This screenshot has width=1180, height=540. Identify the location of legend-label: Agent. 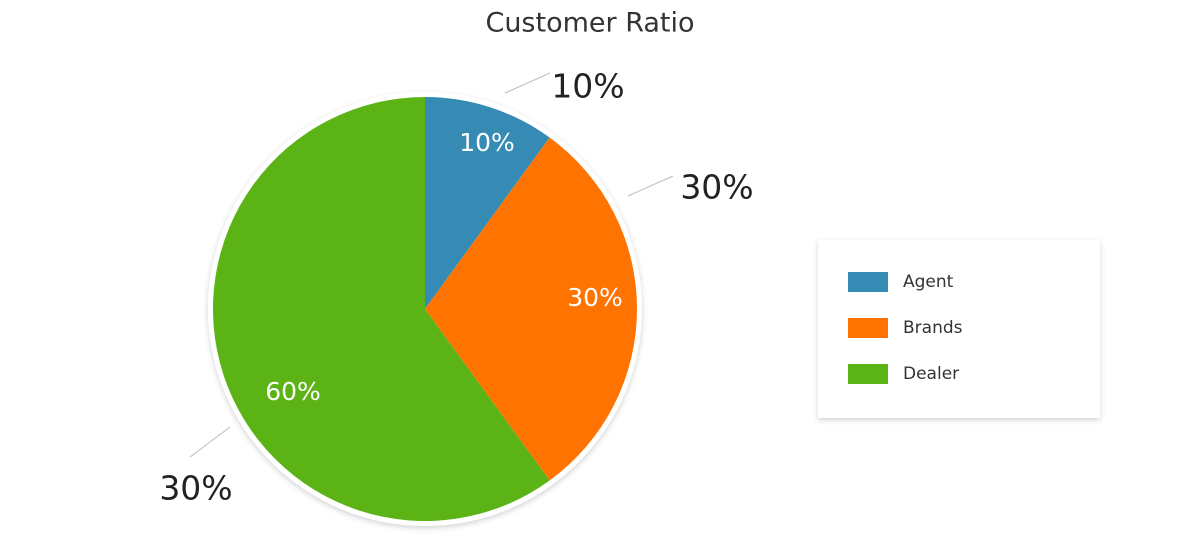
(928, 282).